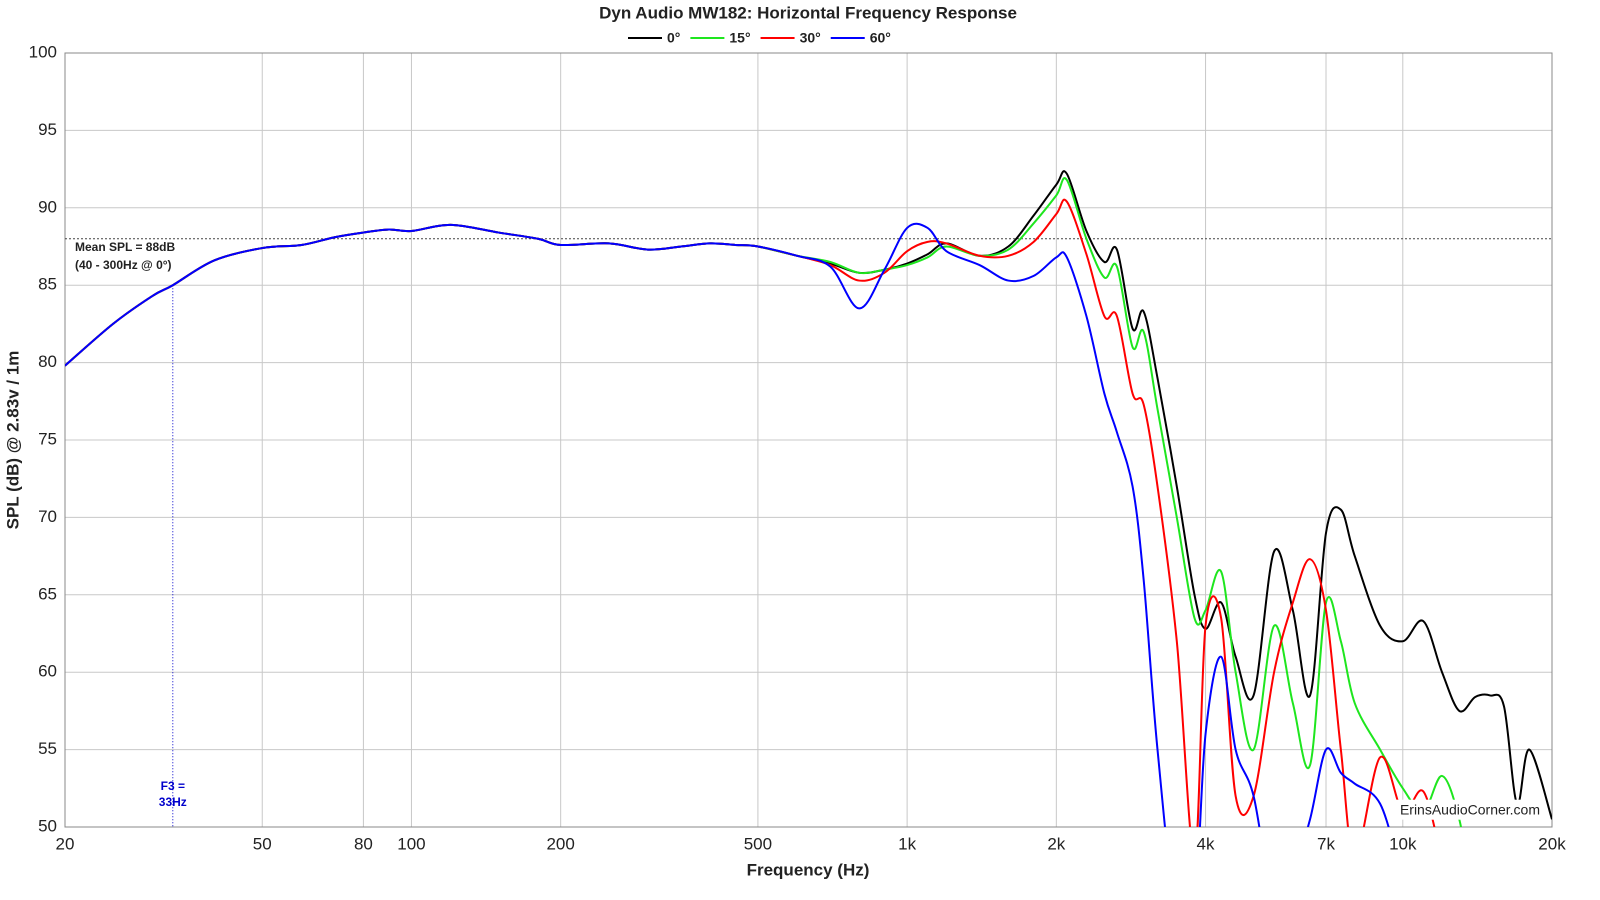  Describe the element at coordinates (125, 247) in the screenshot. I see `mean-spl-label: Mean SPL = 88dB` at that location.